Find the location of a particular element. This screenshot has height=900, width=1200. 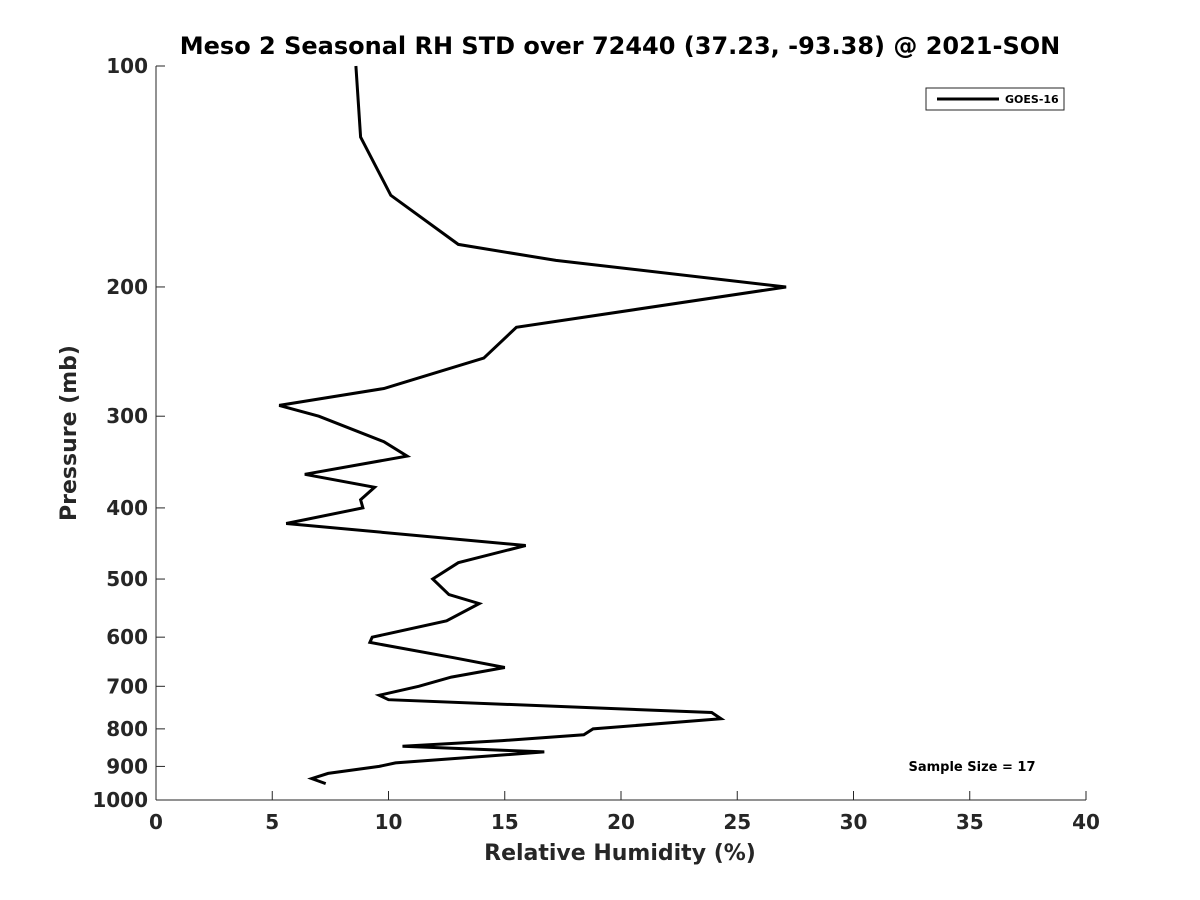

y-tick-label: 100 is located at coordinates (127, 66).